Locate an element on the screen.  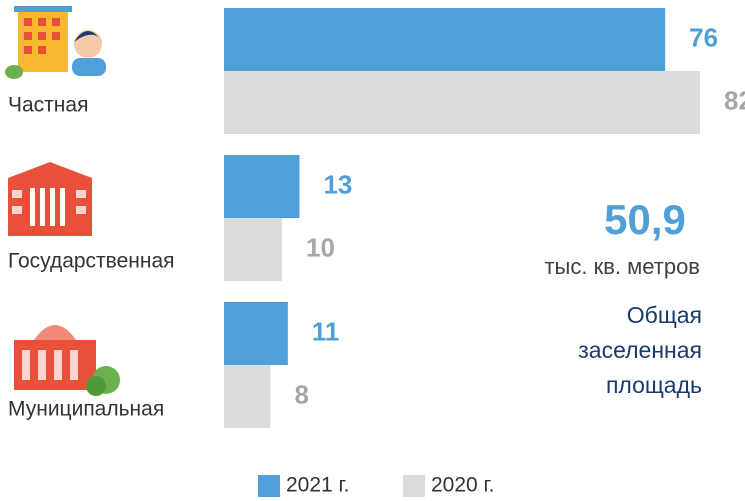
legend-label: 2021 г. is located at coordinates (317, 485).